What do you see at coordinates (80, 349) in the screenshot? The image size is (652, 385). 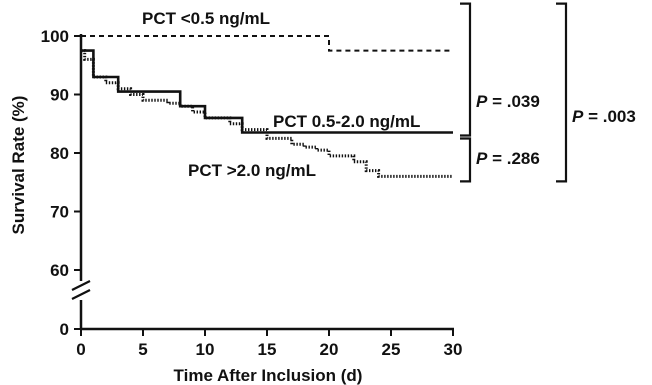 I see `x-tick-label: 0` at bounding box center [80, 349].